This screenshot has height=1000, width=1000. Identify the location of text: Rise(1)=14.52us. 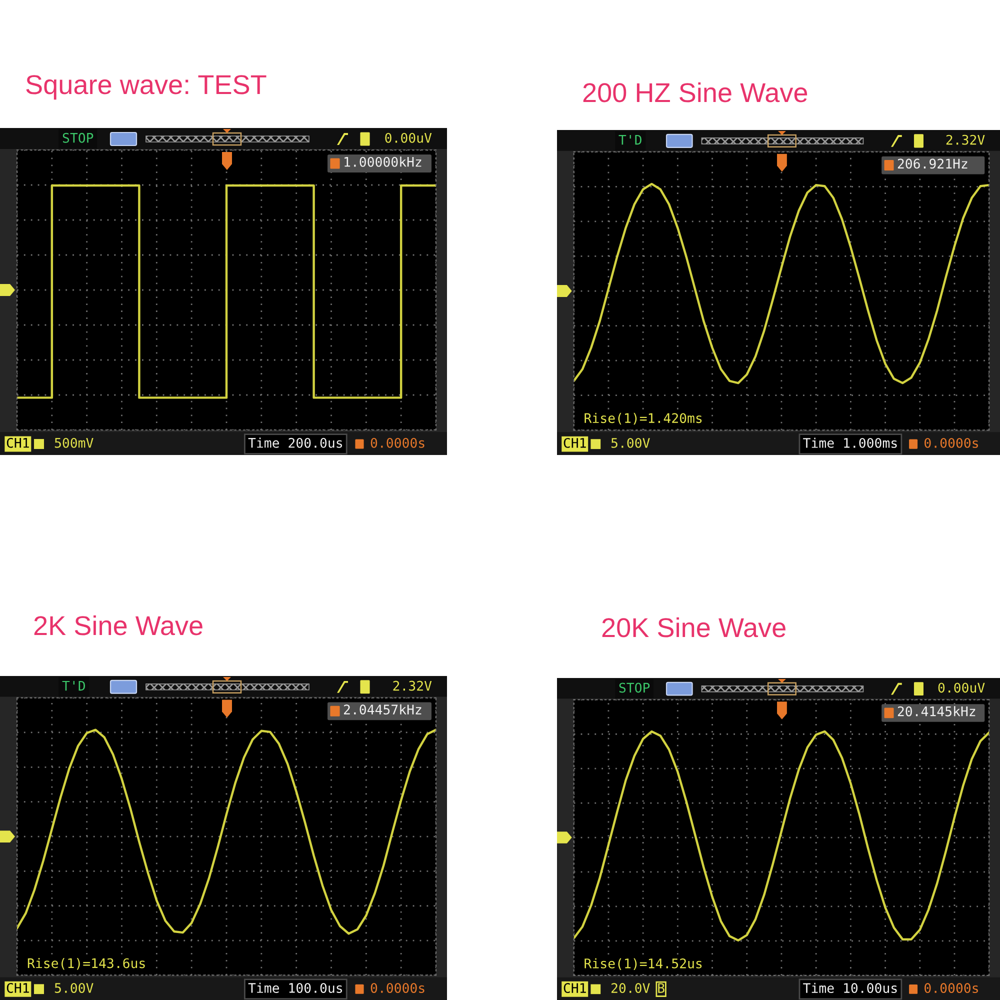
(643, 964).